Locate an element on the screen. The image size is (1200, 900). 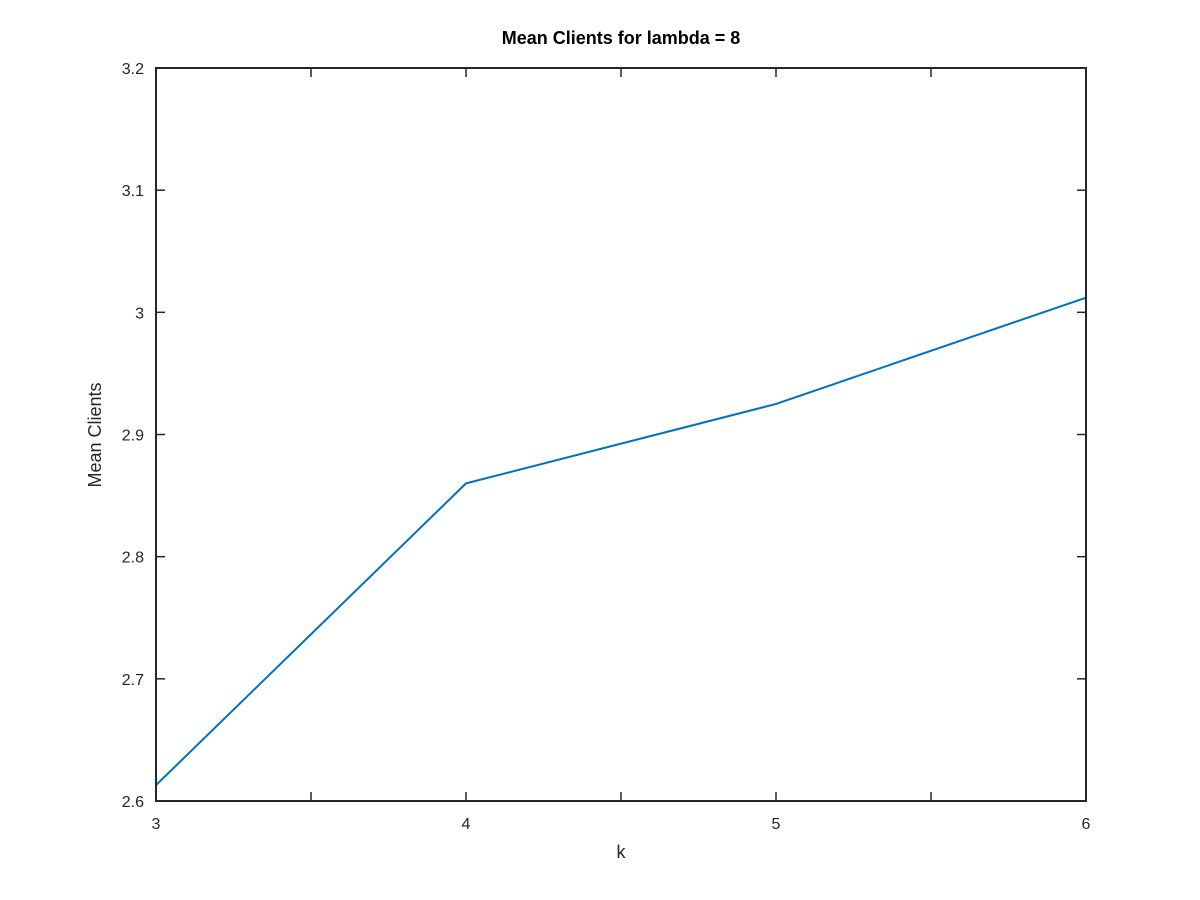
y-tick-label: 2.7 is located at coordinates (133, 680).